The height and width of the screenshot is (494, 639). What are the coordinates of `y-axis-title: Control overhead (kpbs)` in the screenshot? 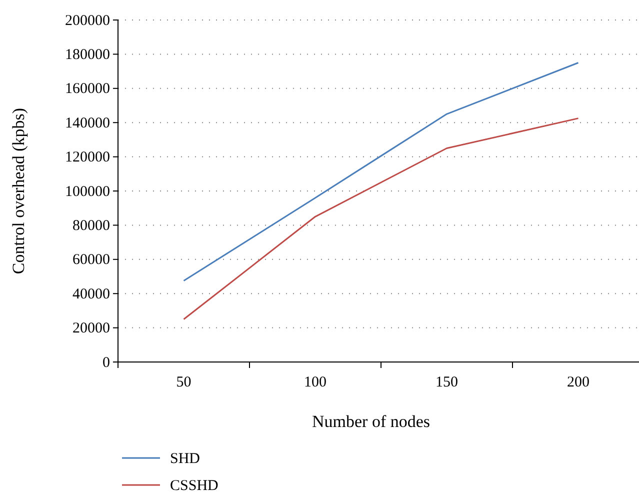 It's located at (18, 191).